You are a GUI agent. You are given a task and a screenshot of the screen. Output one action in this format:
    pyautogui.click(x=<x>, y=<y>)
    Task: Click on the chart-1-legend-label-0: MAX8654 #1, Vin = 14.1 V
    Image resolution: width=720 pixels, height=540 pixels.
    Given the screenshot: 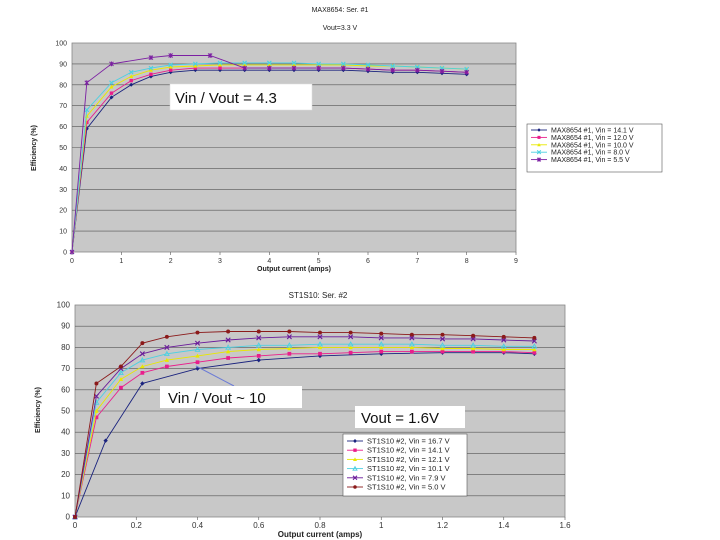 What is the action you would take?
    pyautogui.click(x=592, y=131)
    